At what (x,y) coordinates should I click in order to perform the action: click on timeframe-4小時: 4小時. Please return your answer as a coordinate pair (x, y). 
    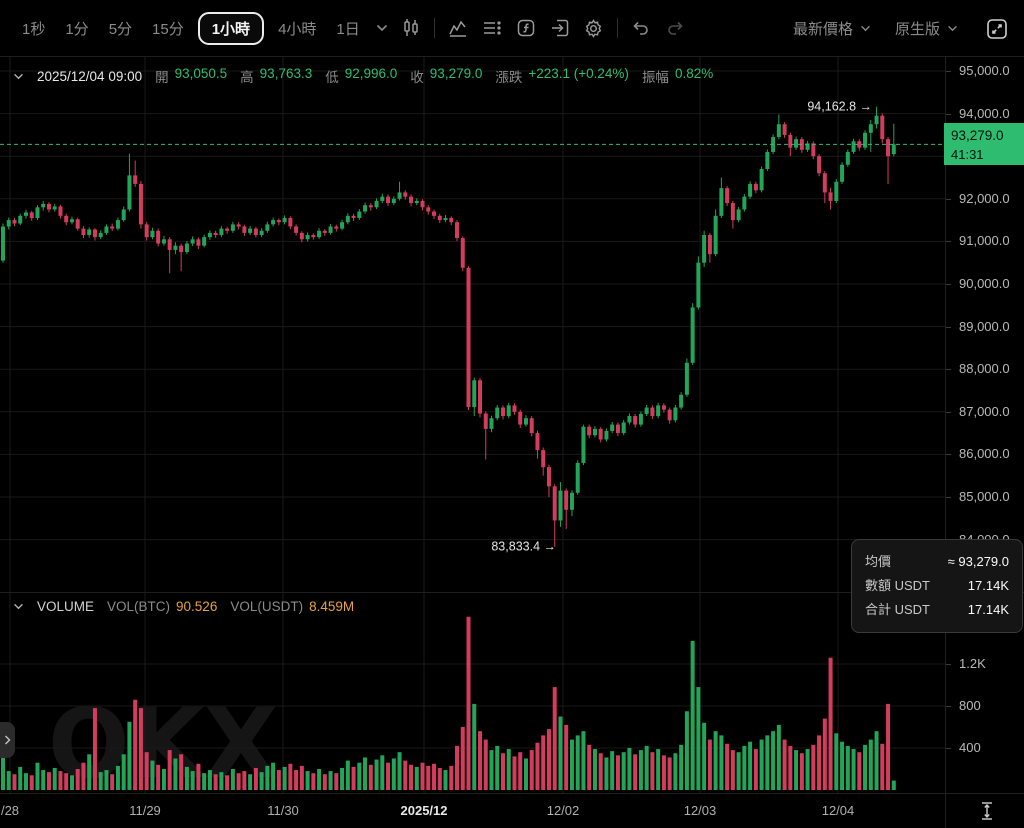
    Looking at the image, I should click on (297, 29).